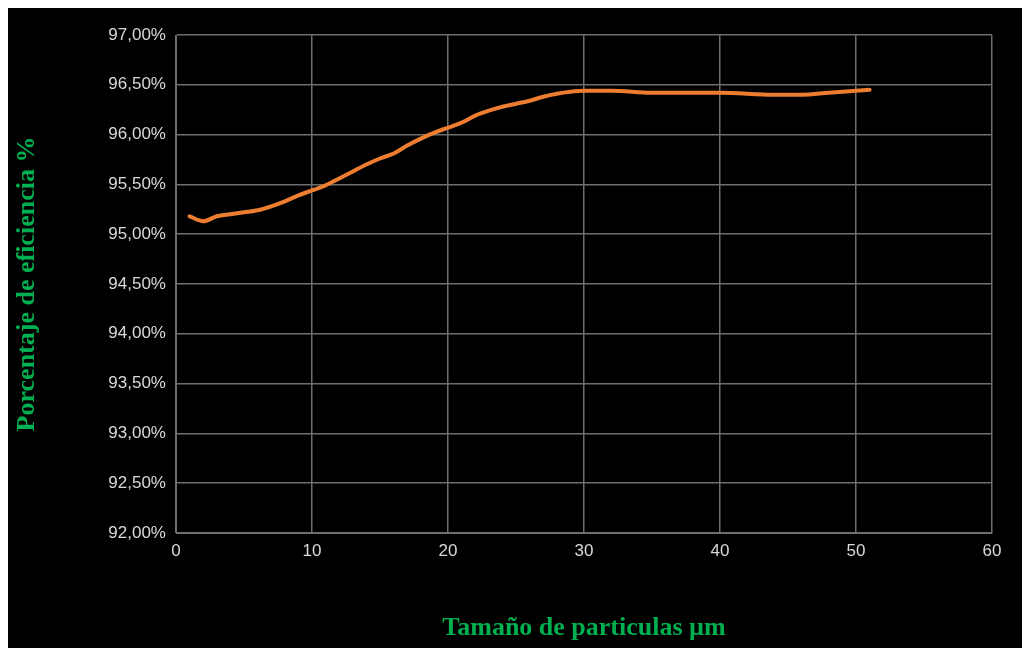  Describe the element at coordinates (992, 550) in the screenshot. I see `x-tick-label: 60` at that location.